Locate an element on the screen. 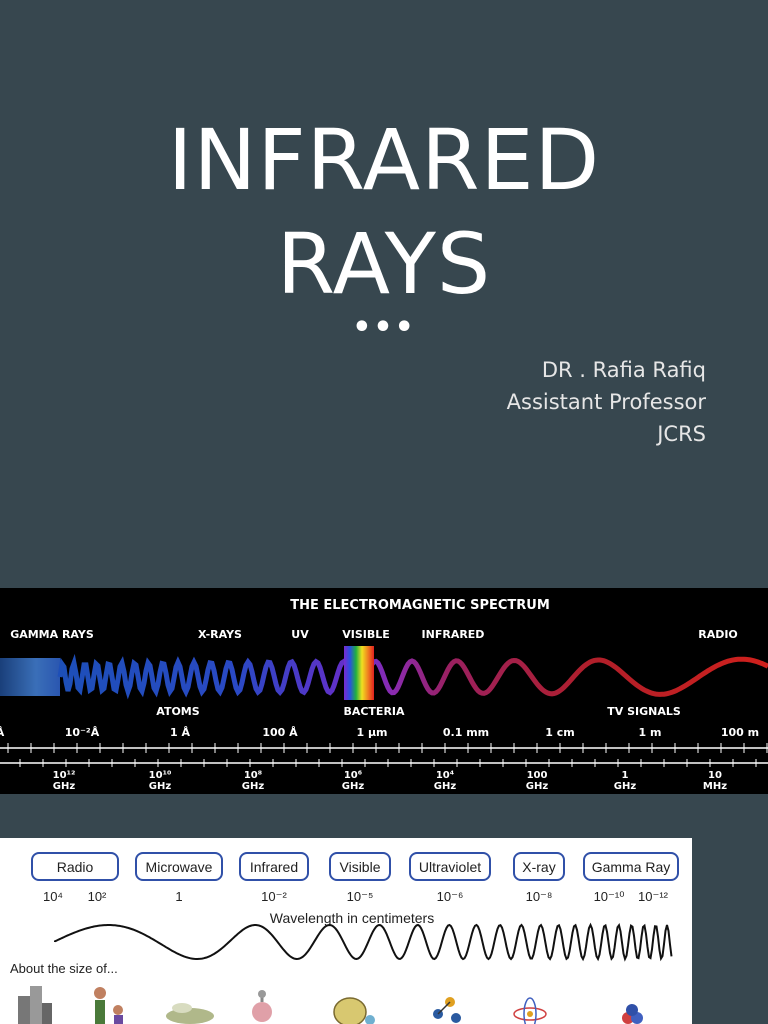  em-wave is located at coordinates (412, 676).